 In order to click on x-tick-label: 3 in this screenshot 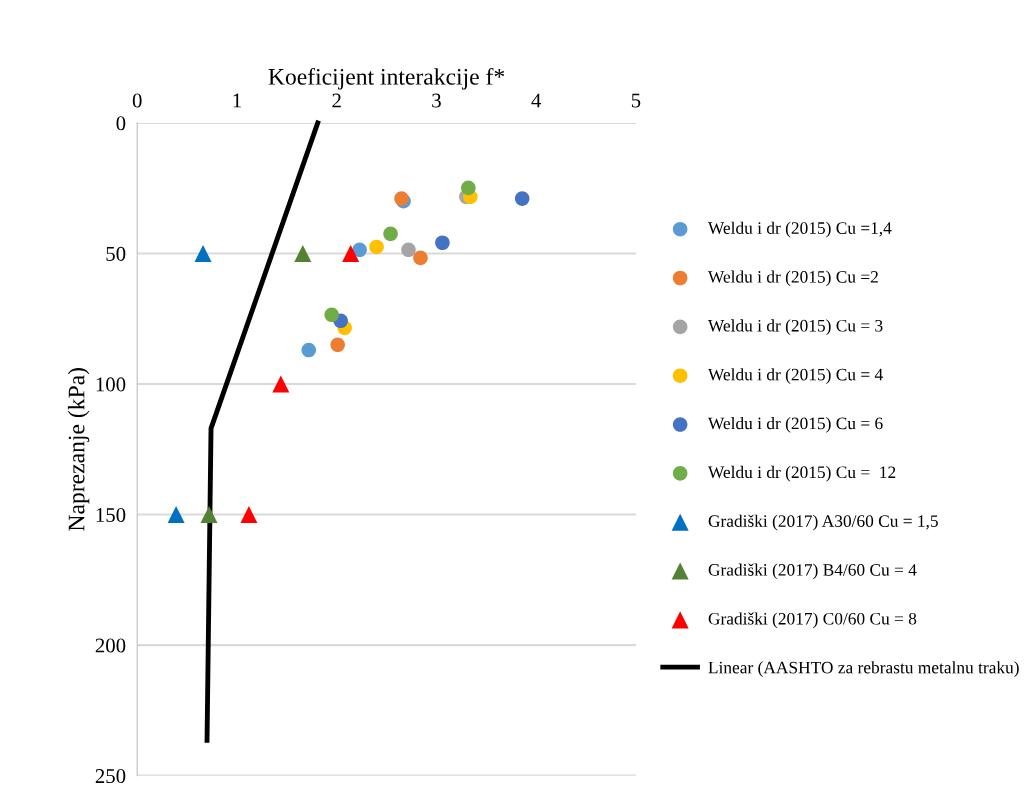, I will do `click(436, 100)`.